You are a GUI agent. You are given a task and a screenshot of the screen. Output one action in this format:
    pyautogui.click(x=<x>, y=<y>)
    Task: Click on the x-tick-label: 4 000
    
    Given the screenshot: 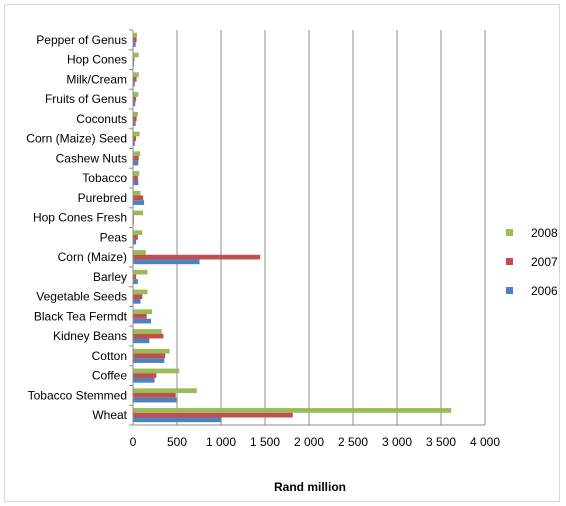 What is the action you would take?
    pyautogui.click(x=485, y=442)
    